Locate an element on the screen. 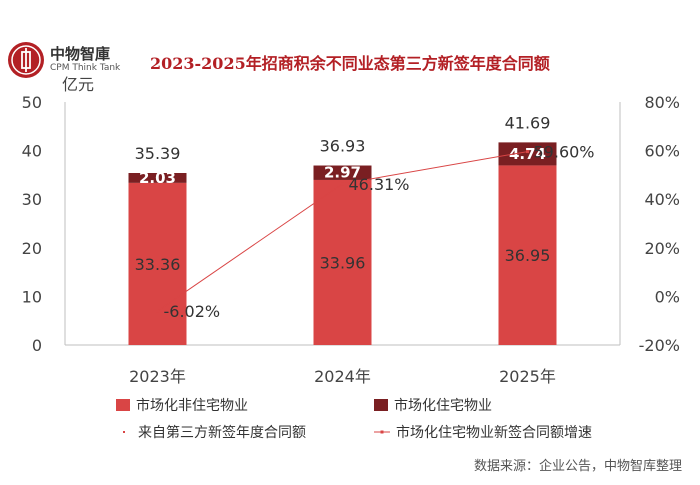  y-left-tick-label: 0 is located at coordinates (37, 345).